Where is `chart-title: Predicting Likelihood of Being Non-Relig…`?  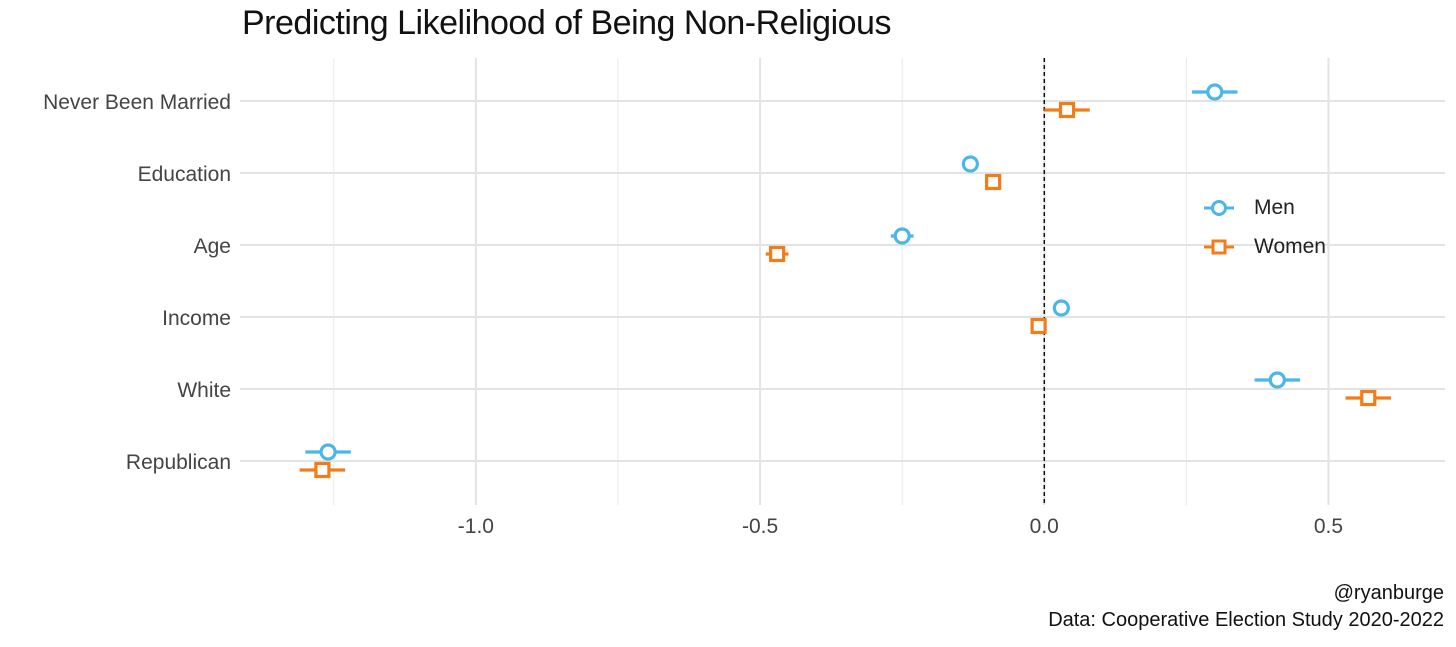 chart-title: Predicting Likelihood of Being Non-Relig… is located at coordinates (566, 23).